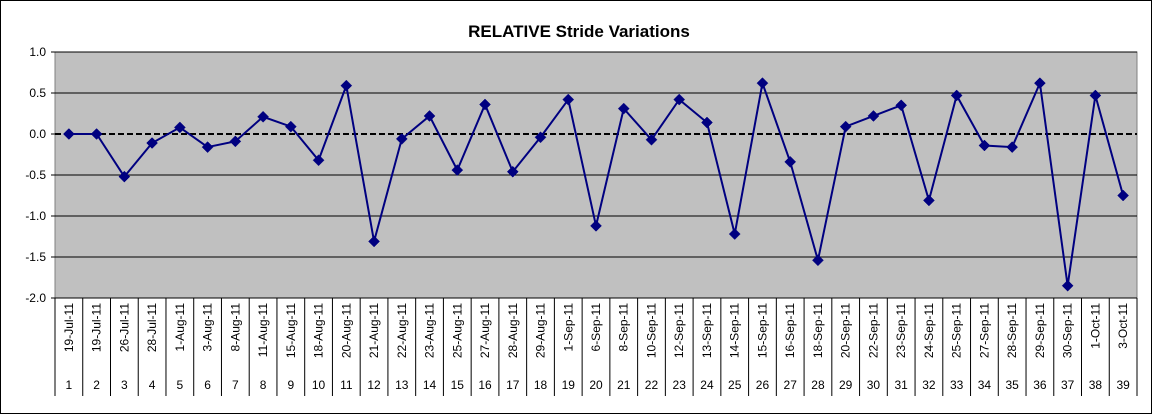  What do you see at coordinates (1040, 330) in the screenshot?
I see `category-date-label: 29-Sep-11` at bounding box center [1040, 330].